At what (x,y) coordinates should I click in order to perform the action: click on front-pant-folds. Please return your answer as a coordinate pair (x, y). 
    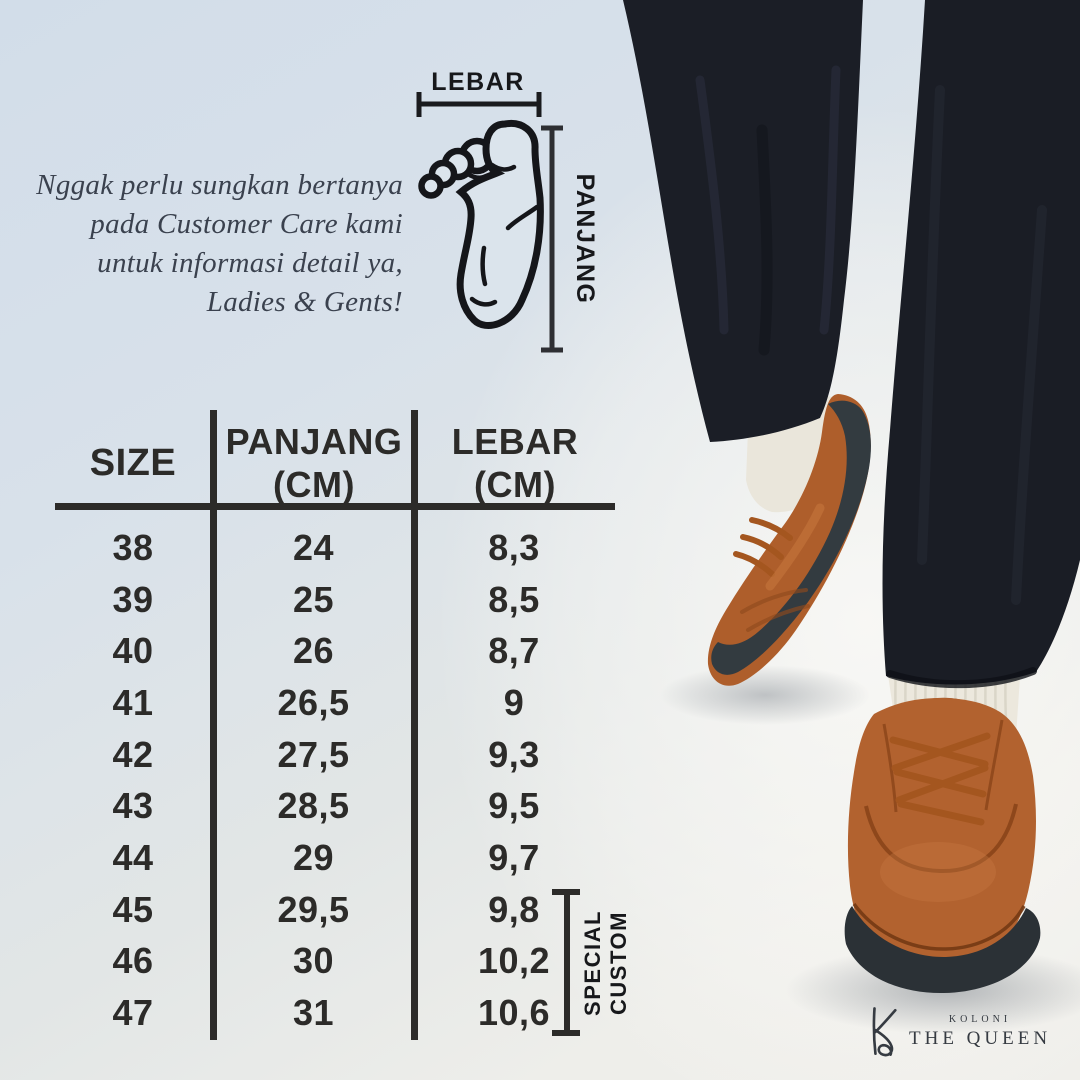
    Looking at the image, I should click on (982, 345).